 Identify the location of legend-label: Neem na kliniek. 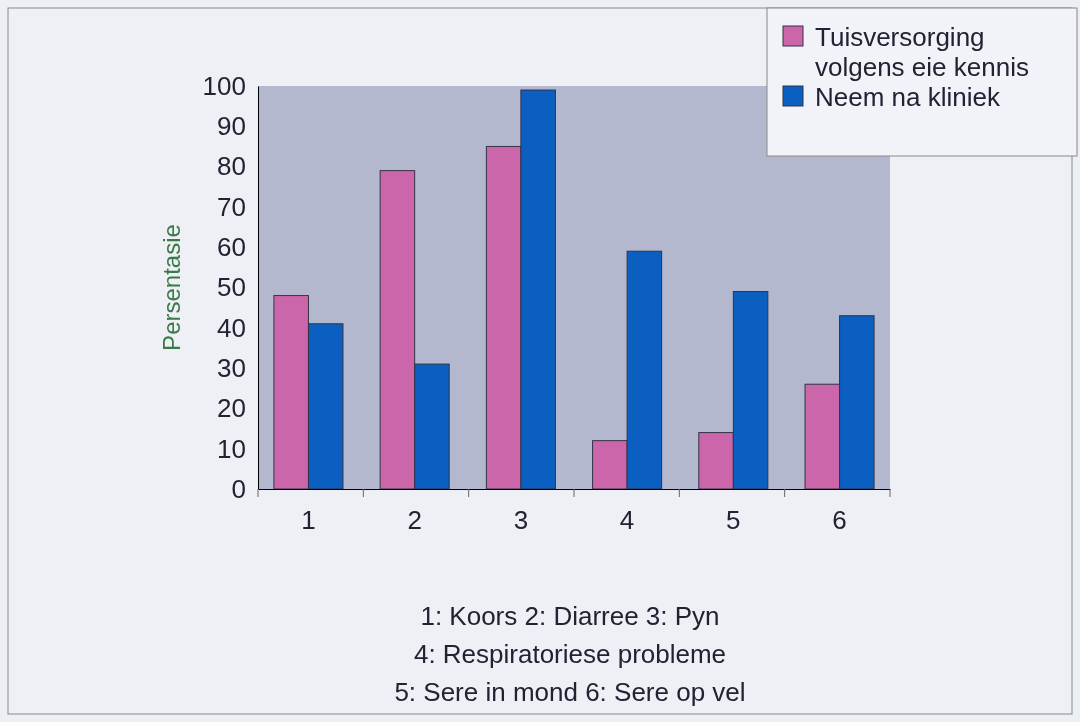
(908, 97).